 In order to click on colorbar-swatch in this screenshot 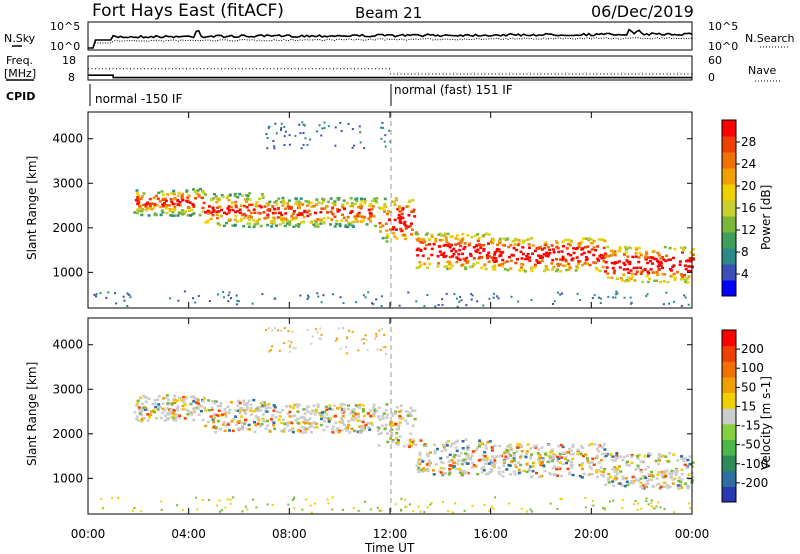, I will do `click(729, 478)`.